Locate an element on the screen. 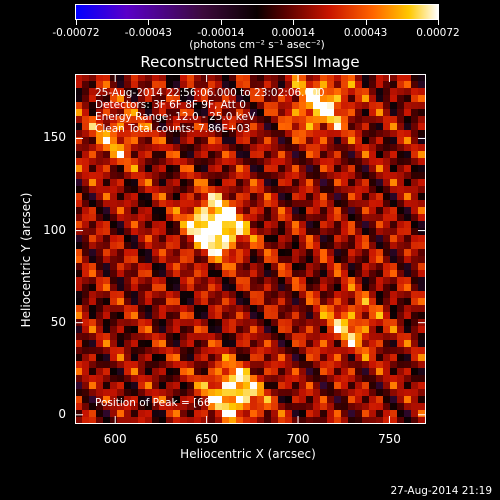 The height and width of the screenshot is (500, 500). x-tick-label: 650 is located at coordinates (207, 439).